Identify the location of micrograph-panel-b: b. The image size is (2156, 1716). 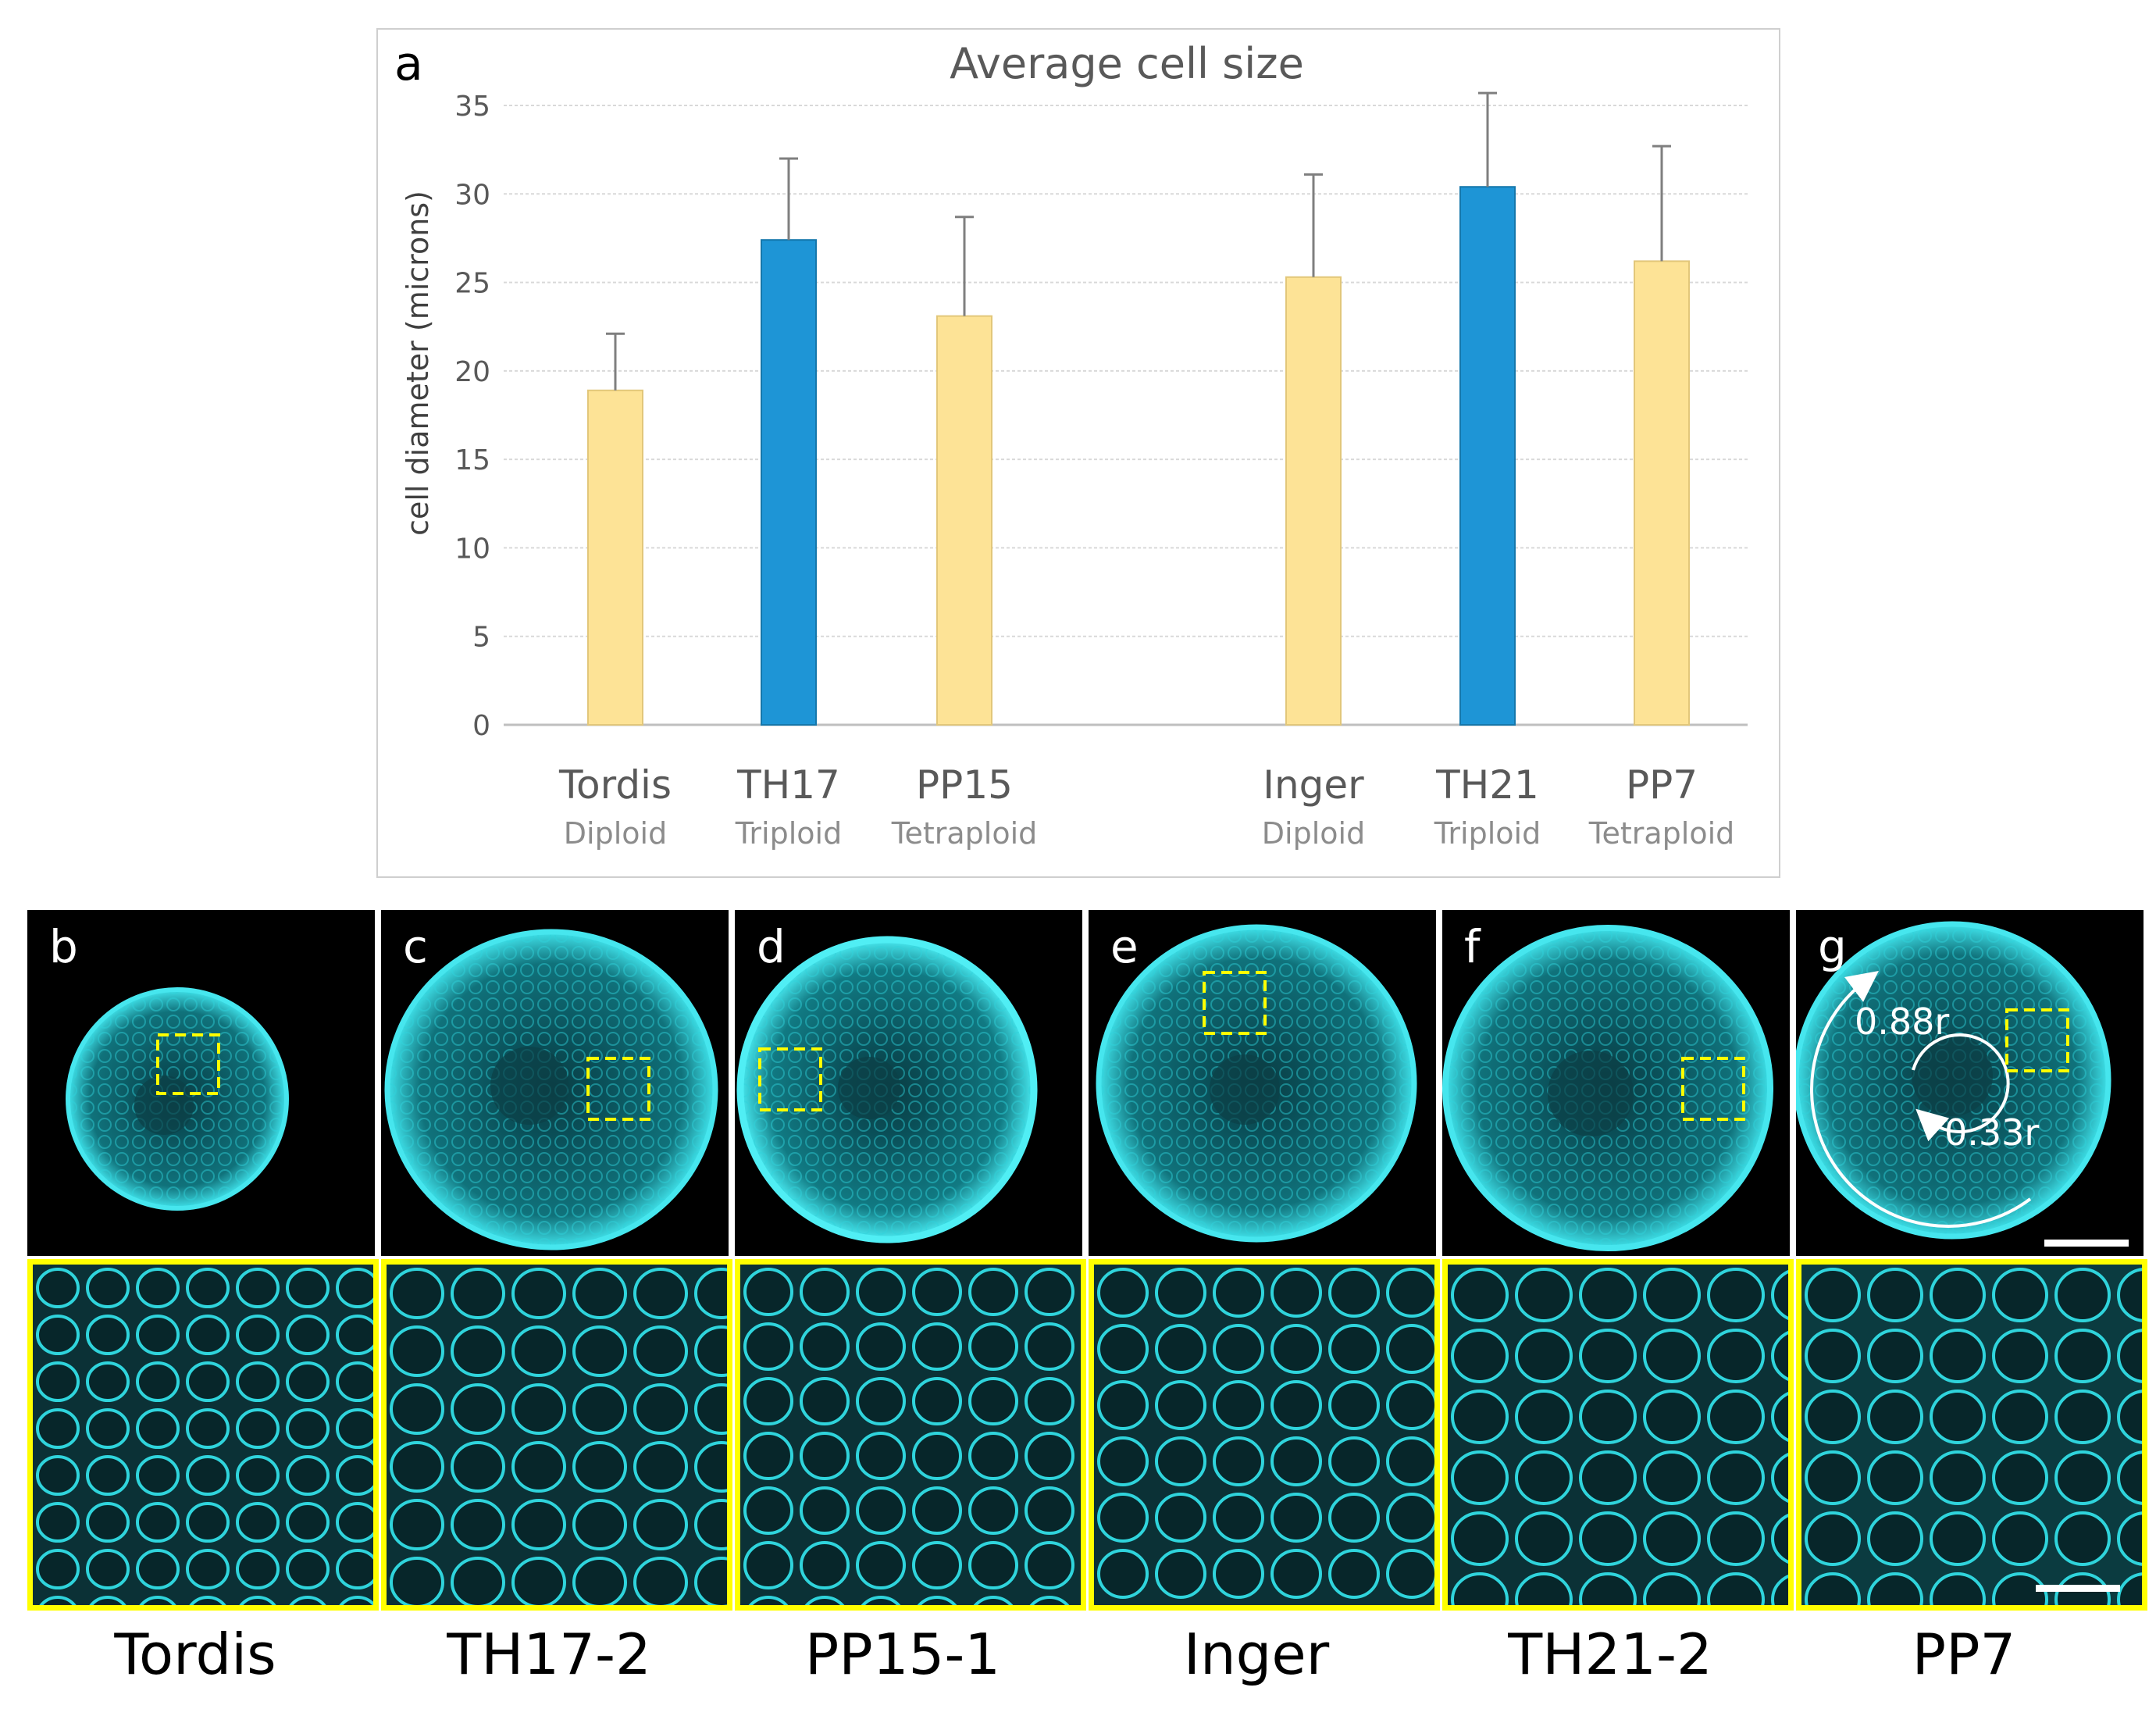
(201, 1083).